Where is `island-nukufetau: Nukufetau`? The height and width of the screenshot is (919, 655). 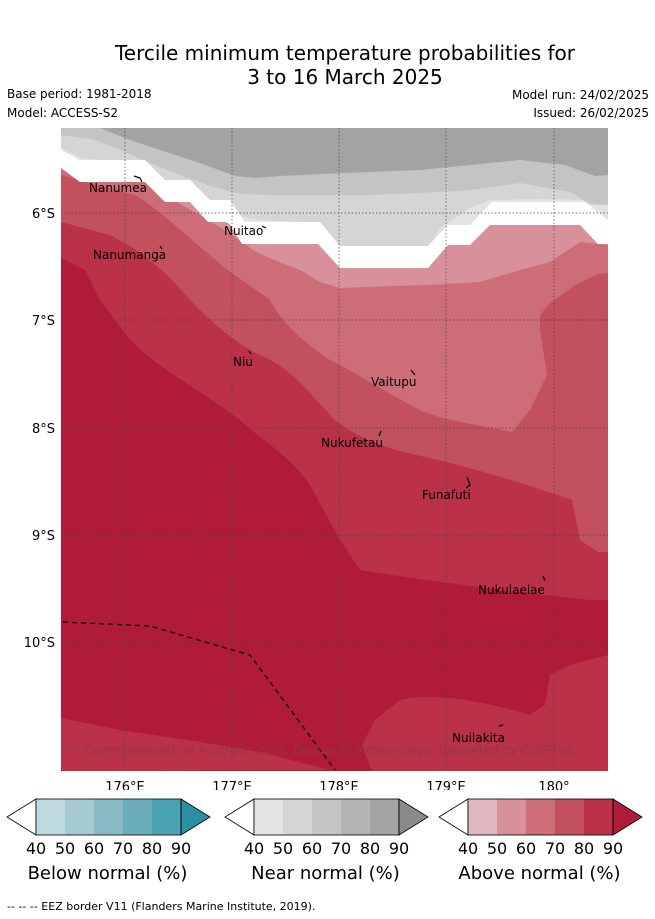 island-nukufetau: Nukufetau is located at coordinates (352, 443).